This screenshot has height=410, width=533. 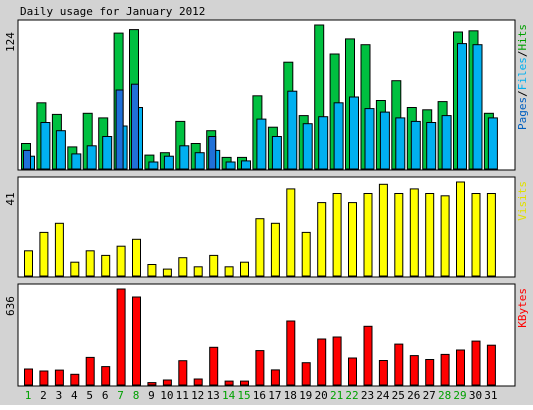 What do you see at coordinates (112, 11) in the screenshot?
I see `chart-title: Daily usage for January 2012` at bounding box center [112, 11].